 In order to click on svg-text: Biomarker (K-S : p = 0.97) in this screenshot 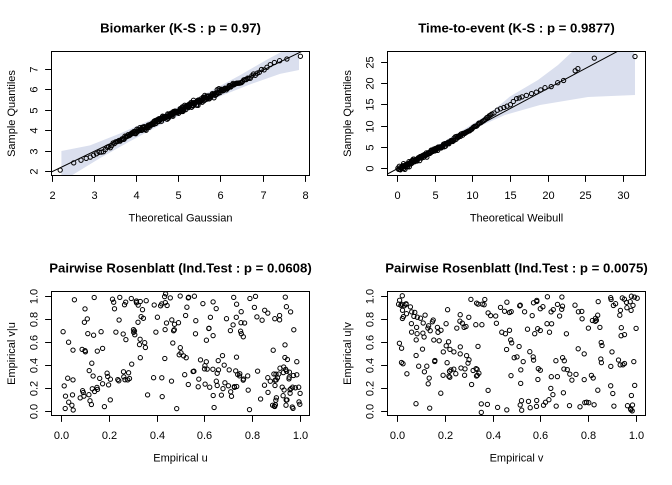, I will do `click(180, 28)`.